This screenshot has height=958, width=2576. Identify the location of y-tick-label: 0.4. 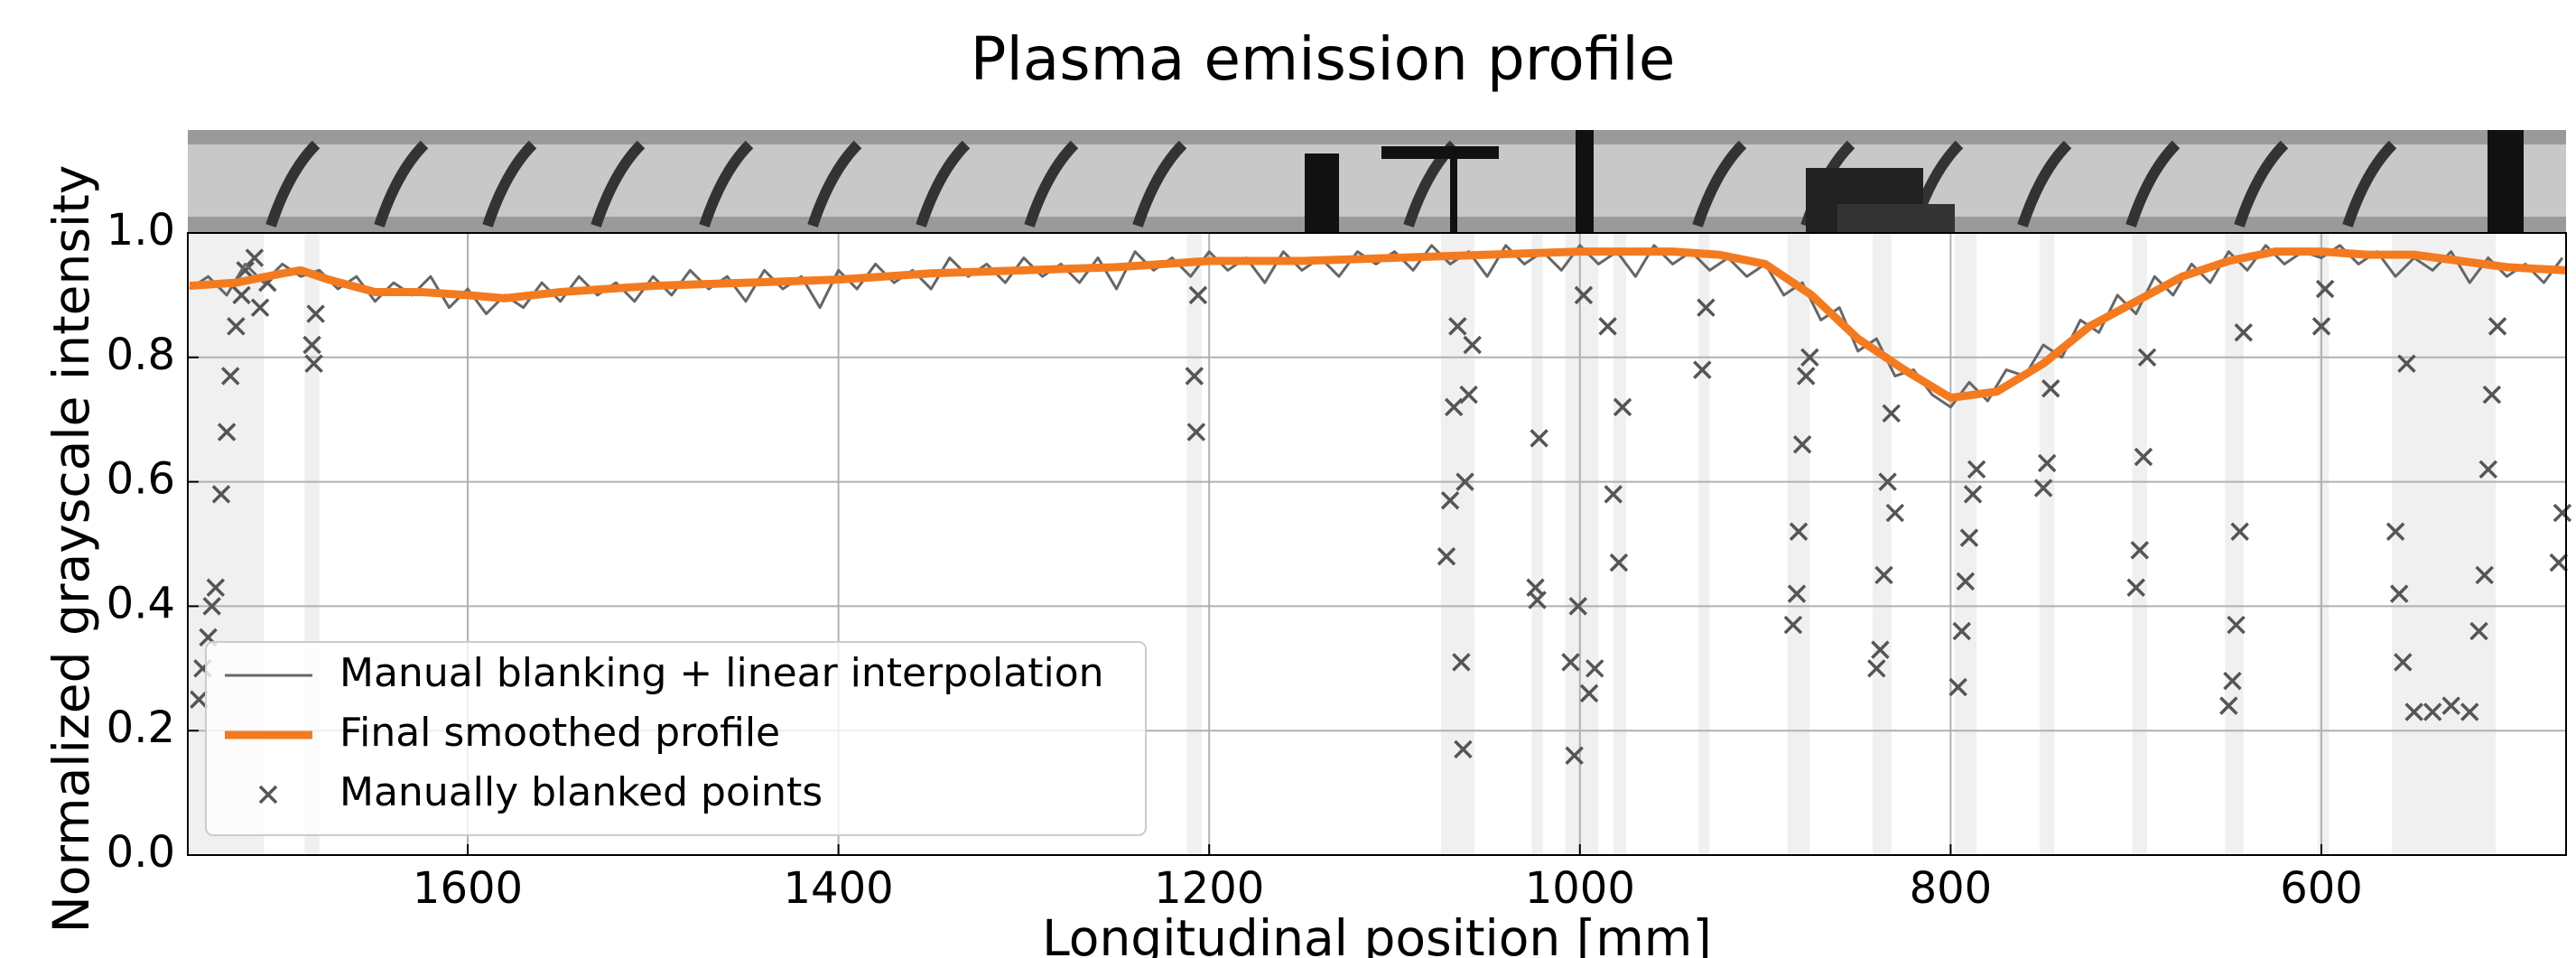
(141, 603).